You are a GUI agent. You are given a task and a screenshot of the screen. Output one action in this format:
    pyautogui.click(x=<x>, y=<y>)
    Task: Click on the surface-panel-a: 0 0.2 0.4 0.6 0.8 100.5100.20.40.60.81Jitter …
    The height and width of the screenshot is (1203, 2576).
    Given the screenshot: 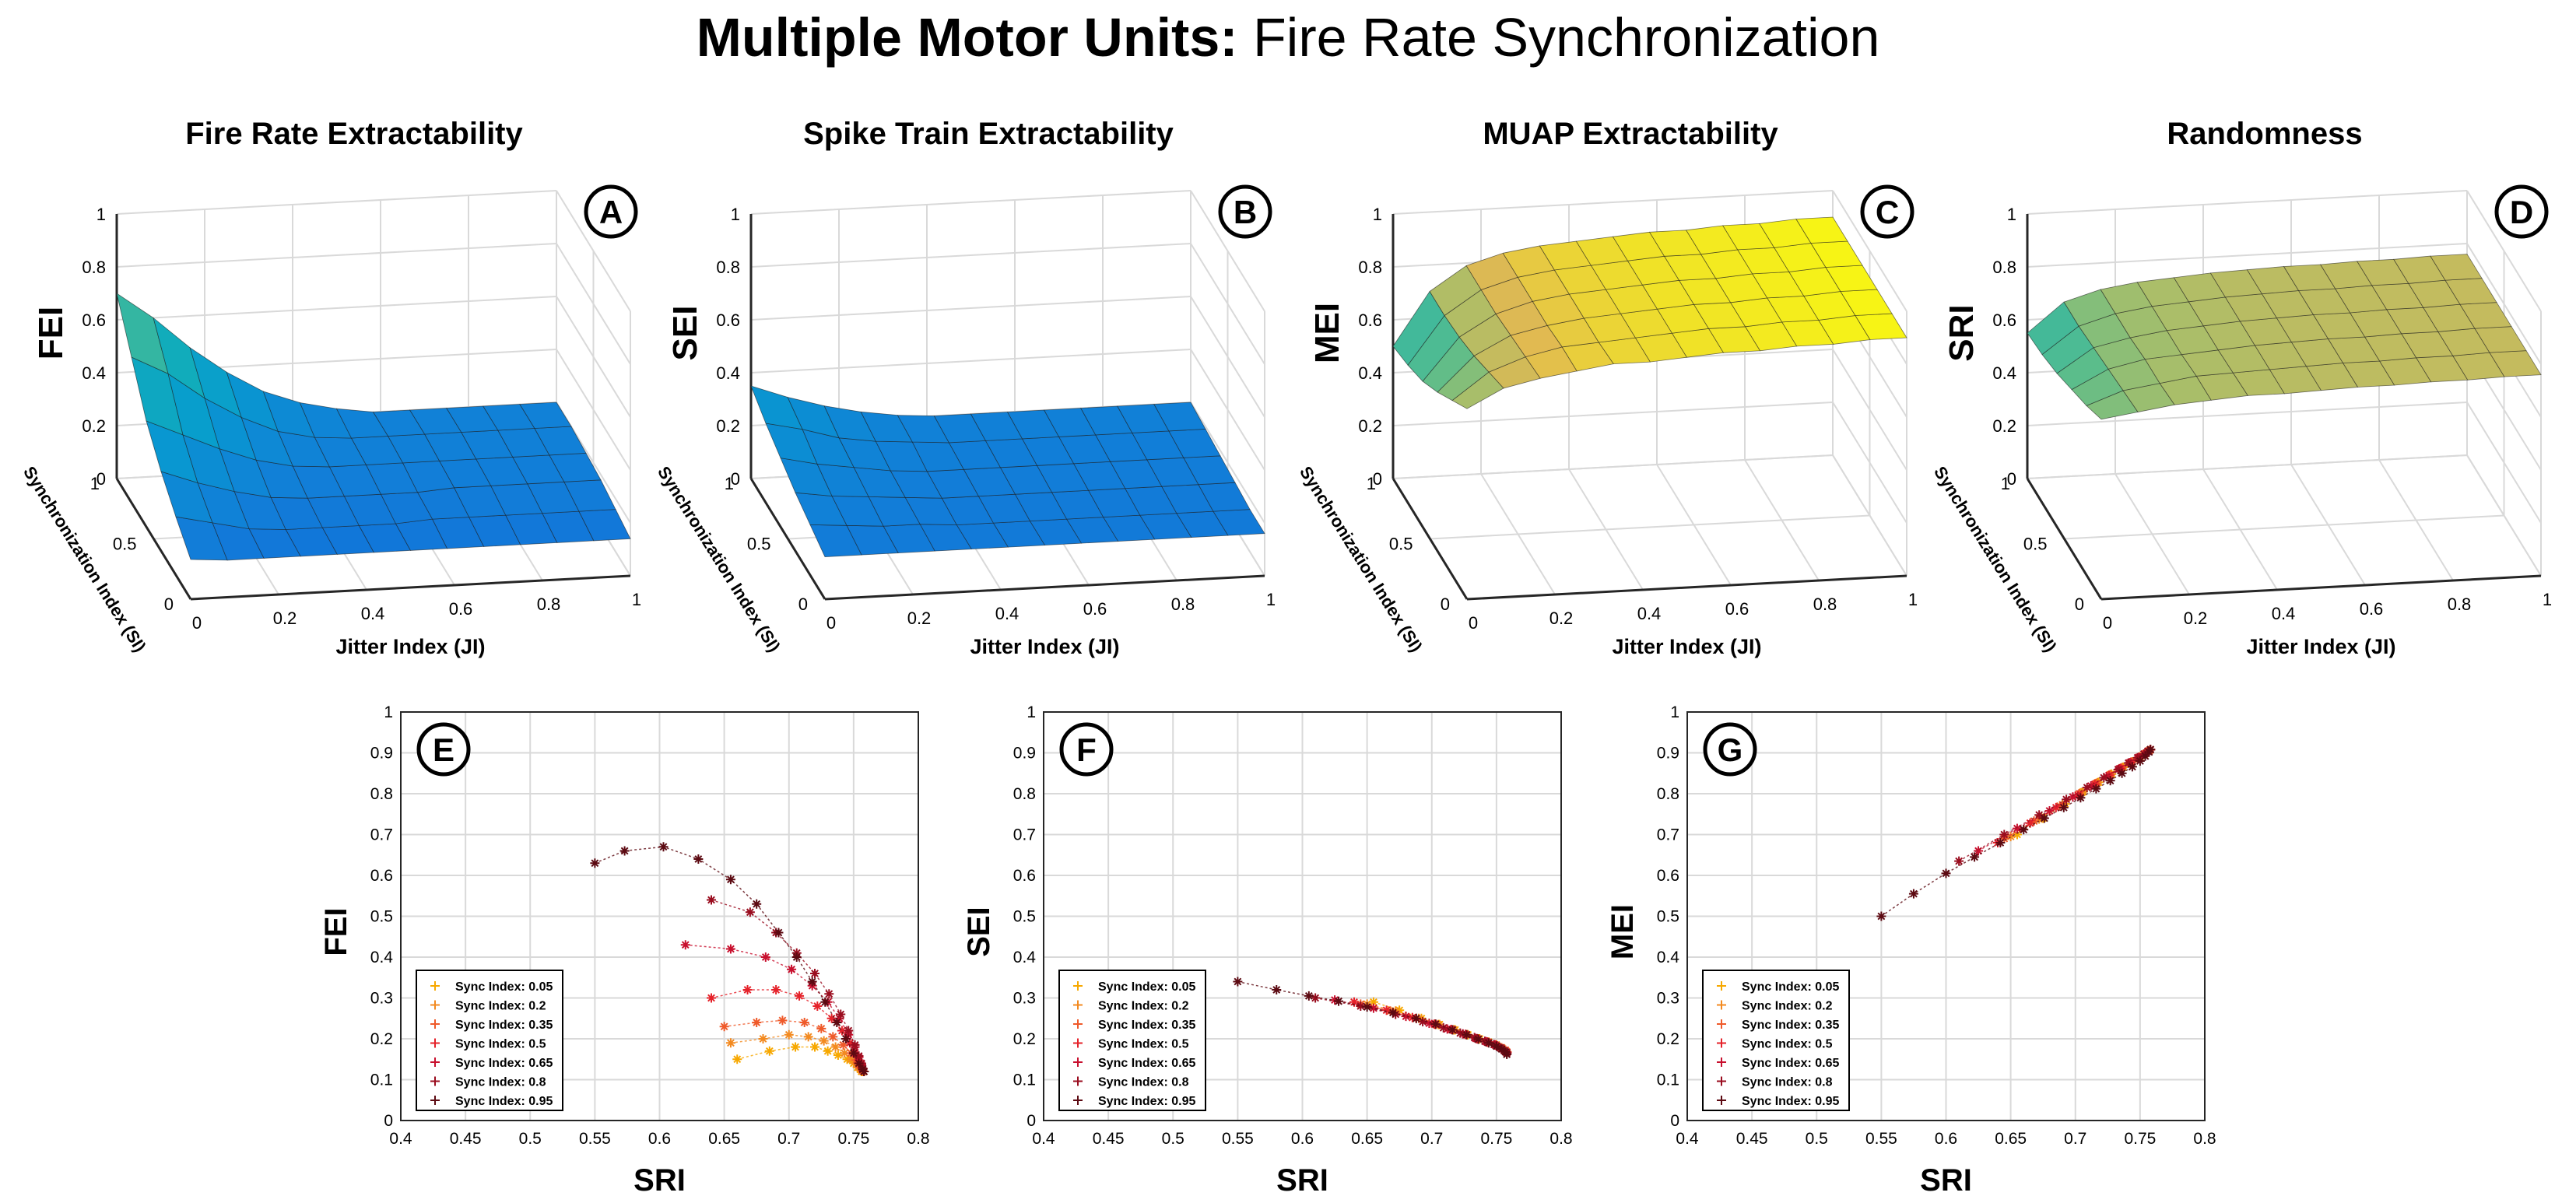 What is the action you would take?
    pyautogui.click(x=330, y=387)
    